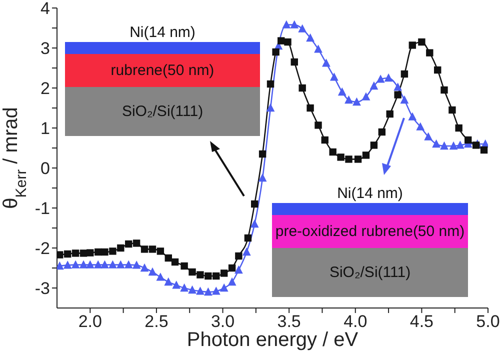 Image resolution: width=500 pixels, height=354 pixels. What do you see at coordinates (162, 111) in the screenshot?
I see `annotation: SiO₂/Si(111)` at bounding box center [162, 111].